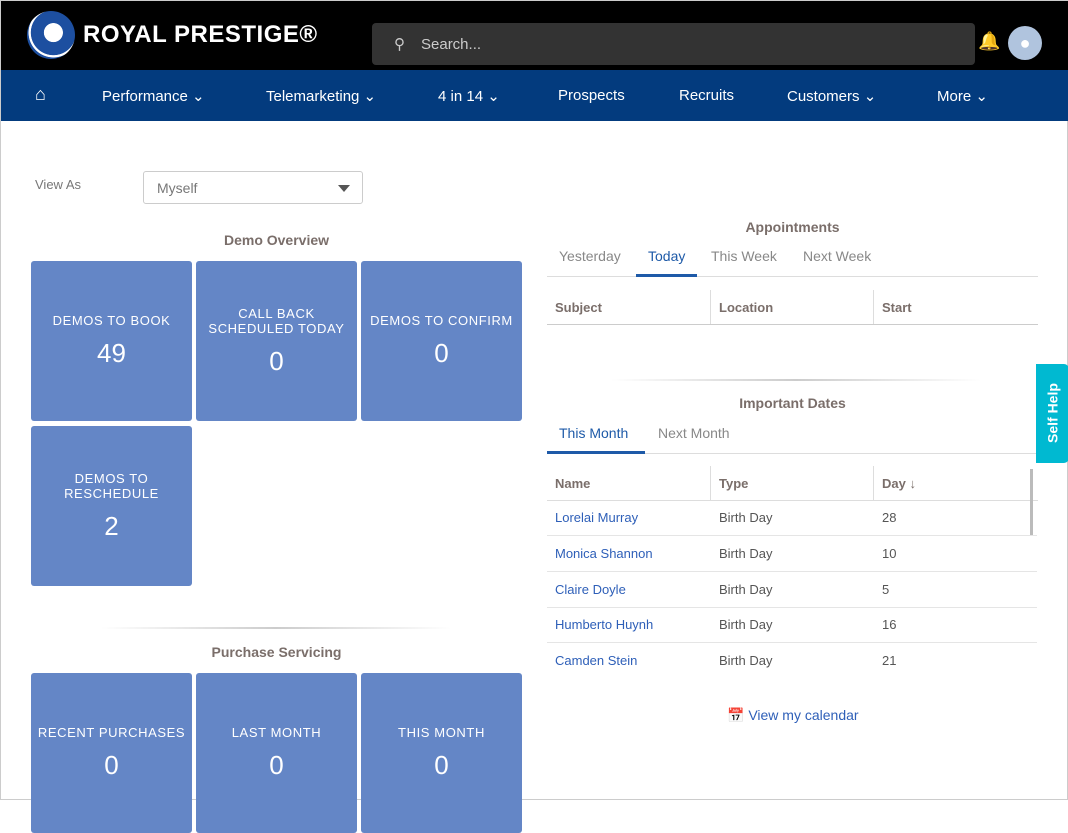 This screenshot has width=1068, height=833. What do you see at coordinates (792, 625) in the screenshot?
I see `table-row: Humberto Huynh Birth Day 16` at bounding box center [792, 625].